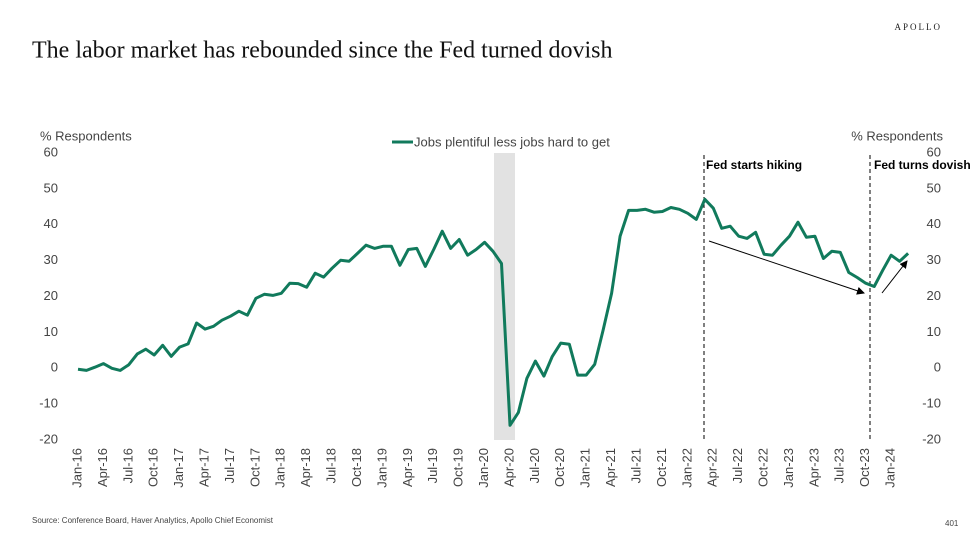  What do you see at coordinates (712, 467) in the screenshot?
I see `x-tick-label: Apr-22` at bounding box center [712, 467].